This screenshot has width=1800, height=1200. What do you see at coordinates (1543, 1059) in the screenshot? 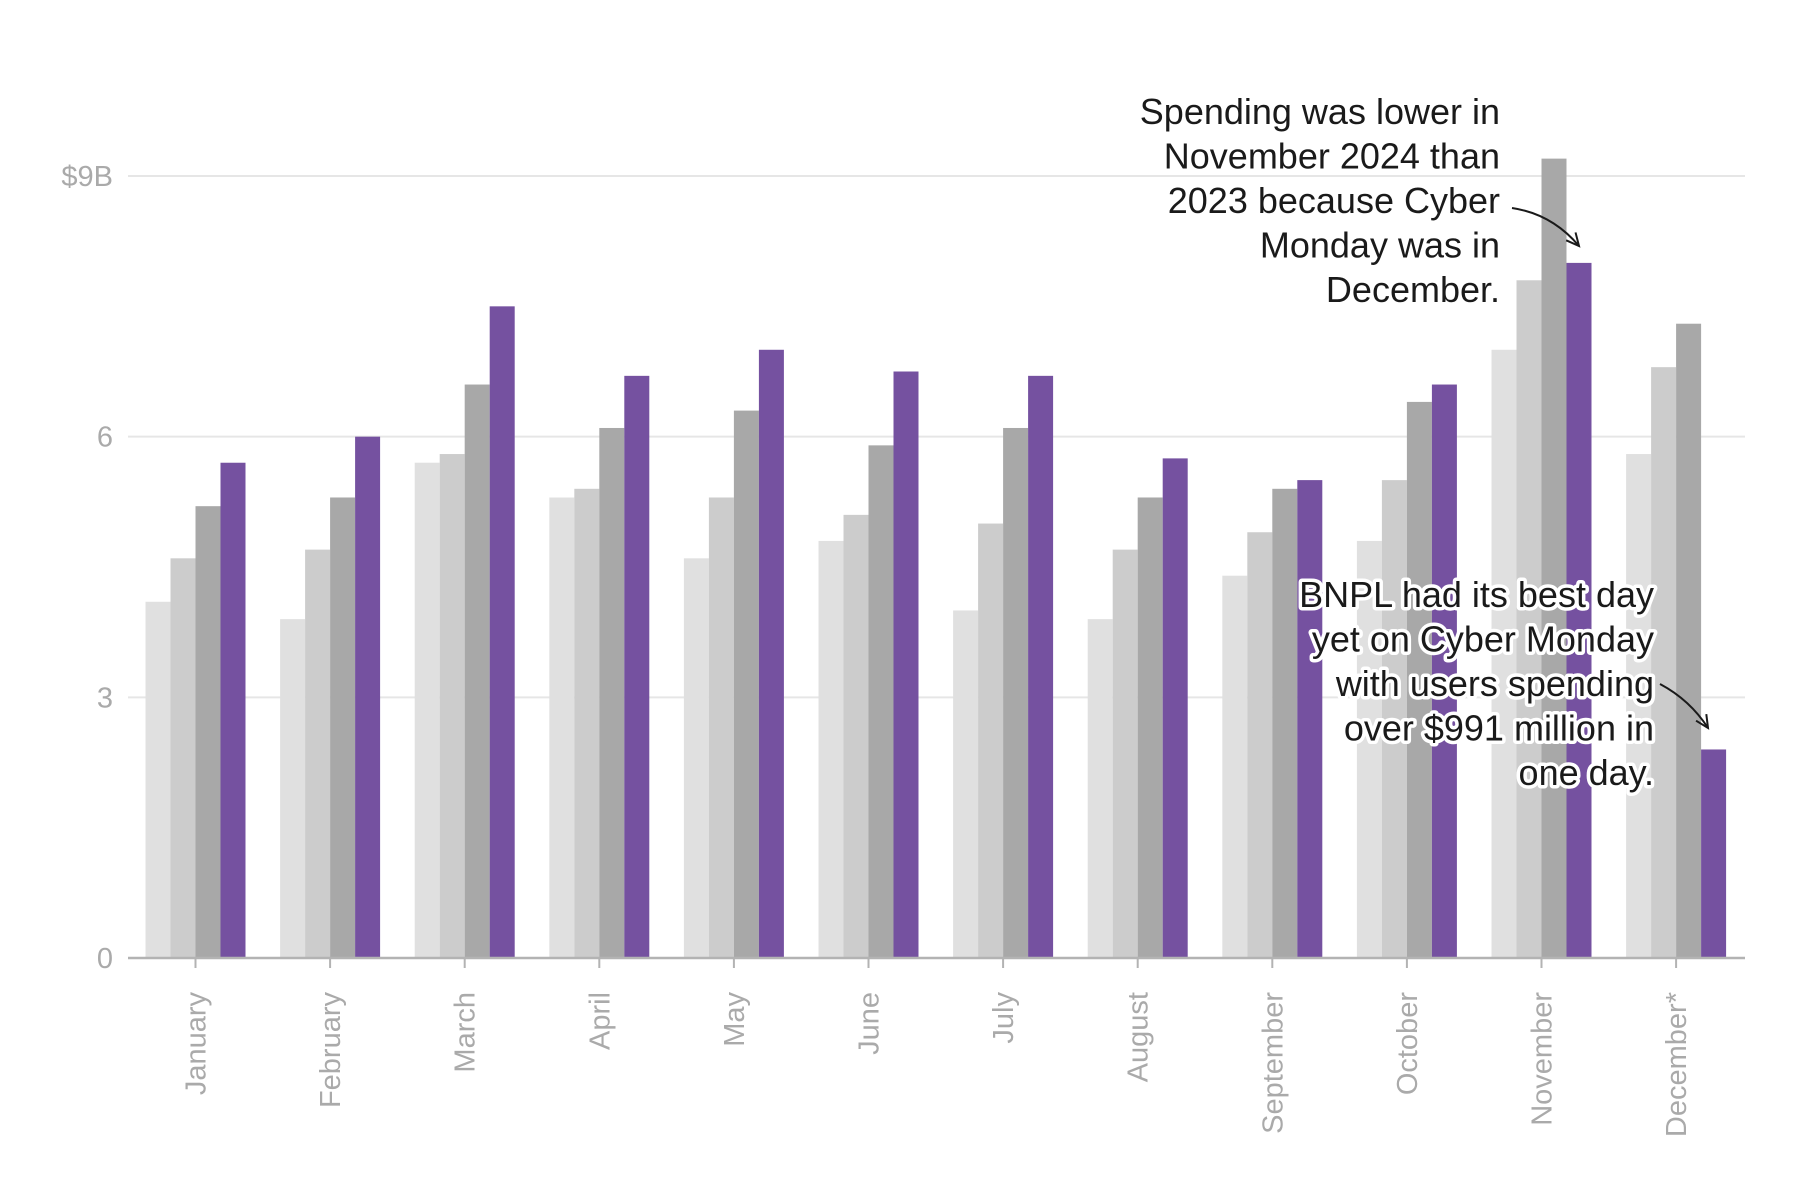
I see `x-tick-label: November` at bounding box center [1543, 1059].